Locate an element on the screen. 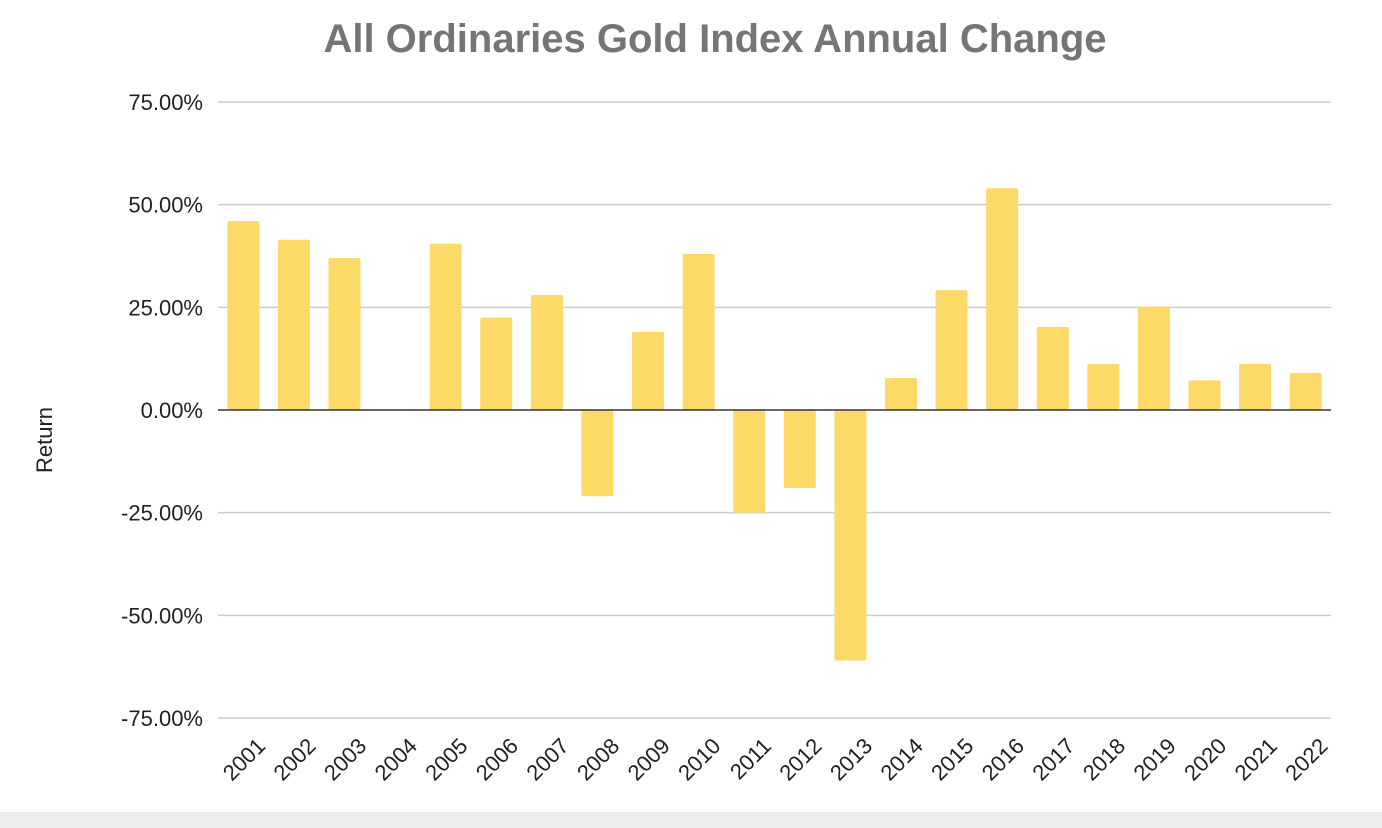 Image resolution: width=1382 pixels, height=828 pixels. x-tick-label: 2017 is located at coordinates (1053, 759).